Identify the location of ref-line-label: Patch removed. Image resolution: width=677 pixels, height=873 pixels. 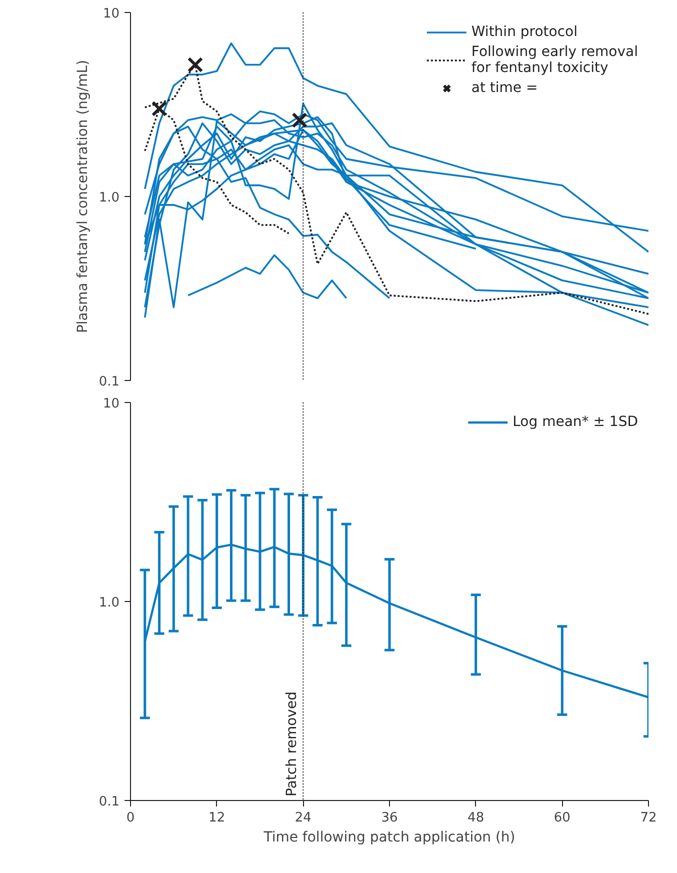
(292, 744).